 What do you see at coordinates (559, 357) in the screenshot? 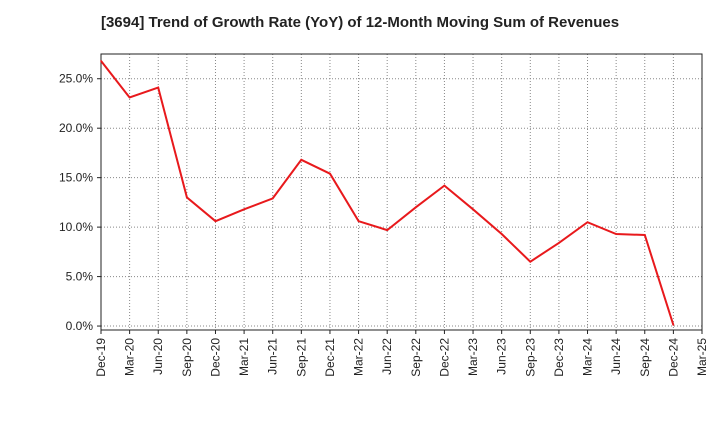
I see `x-tick-label: Dec-23` at bounding box center [559, 357].